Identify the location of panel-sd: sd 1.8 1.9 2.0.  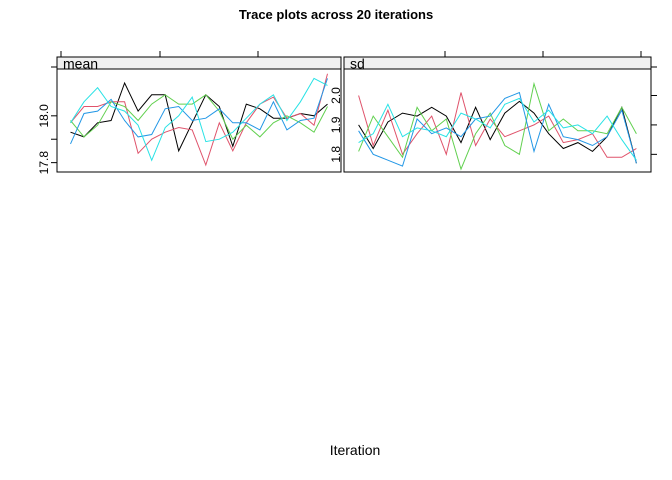
(493, 112).